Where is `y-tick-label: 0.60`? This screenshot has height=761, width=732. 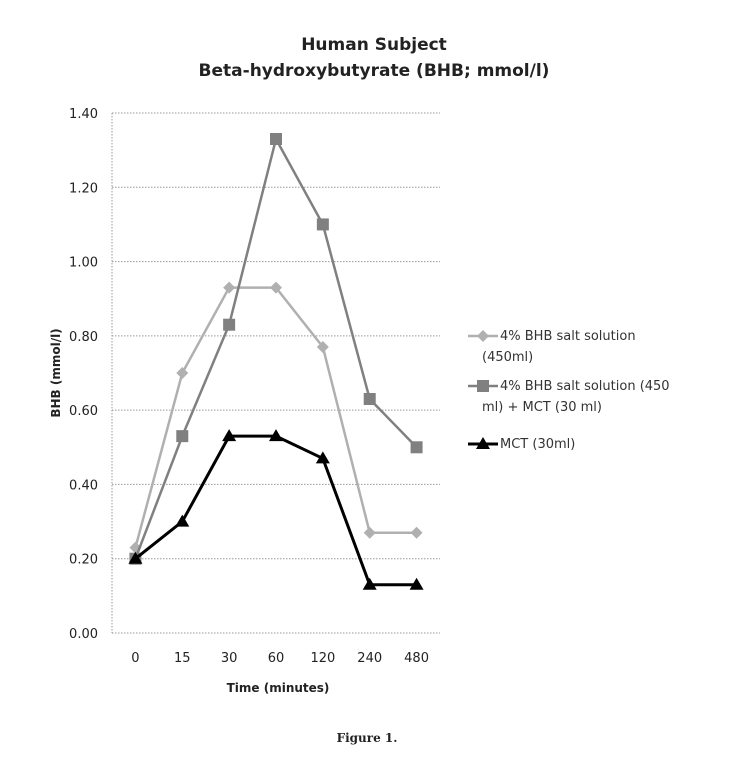 y-tick-label: 0.60 is located at coordinates (83, 411).